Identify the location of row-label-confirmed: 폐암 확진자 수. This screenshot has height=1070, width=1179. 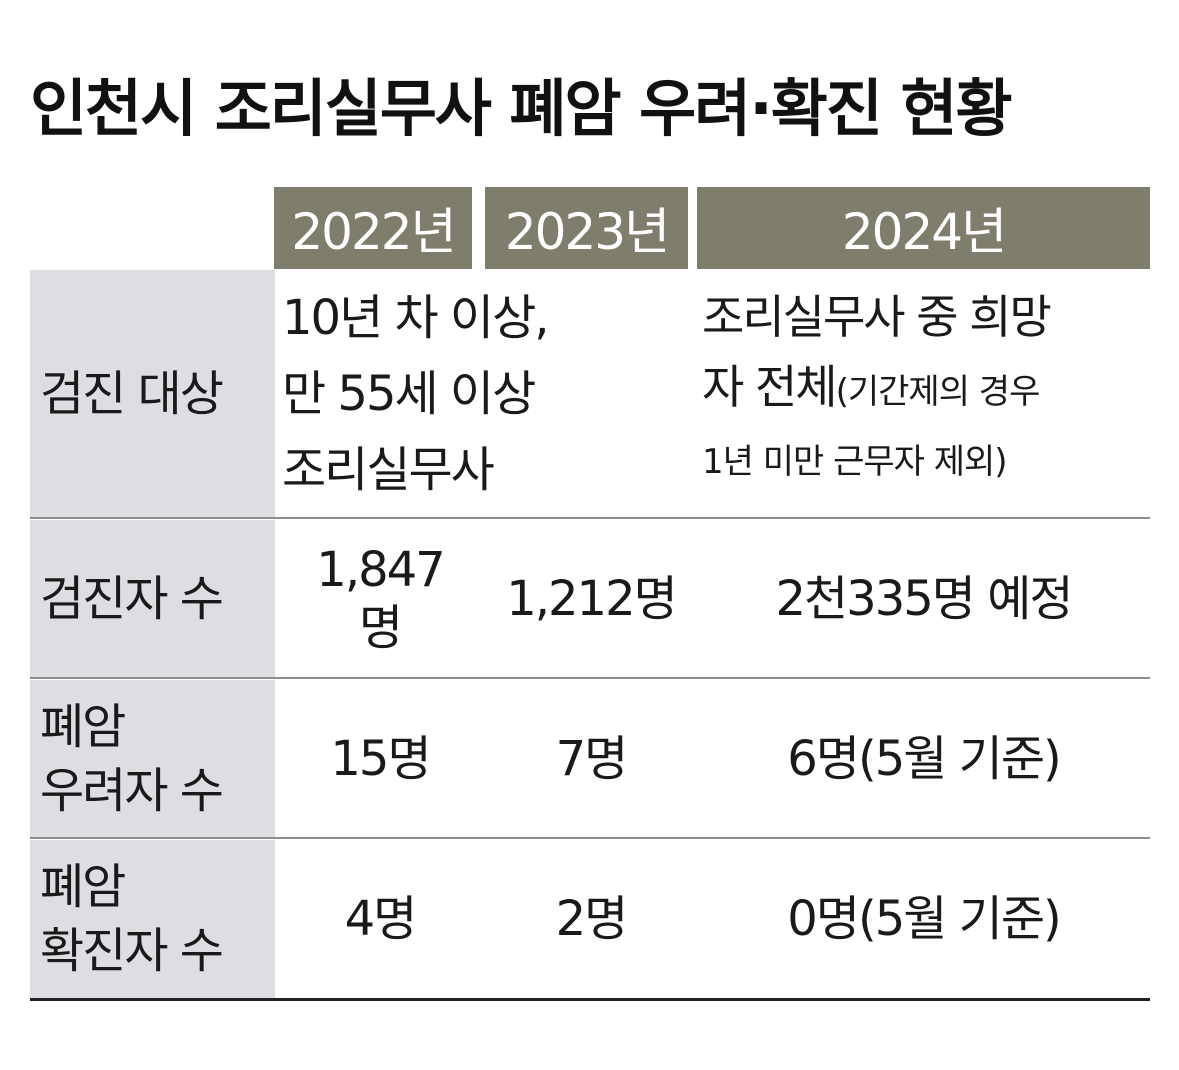
(152, 919).